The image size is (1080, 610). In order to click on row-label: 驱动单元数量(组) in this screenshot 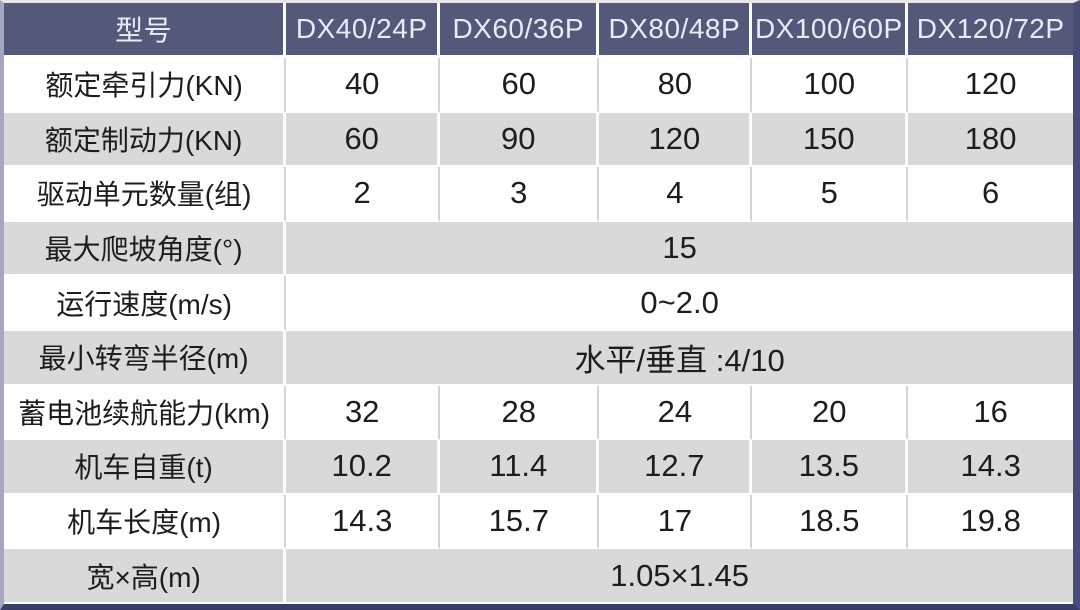, I will do `click(145, 194)`.